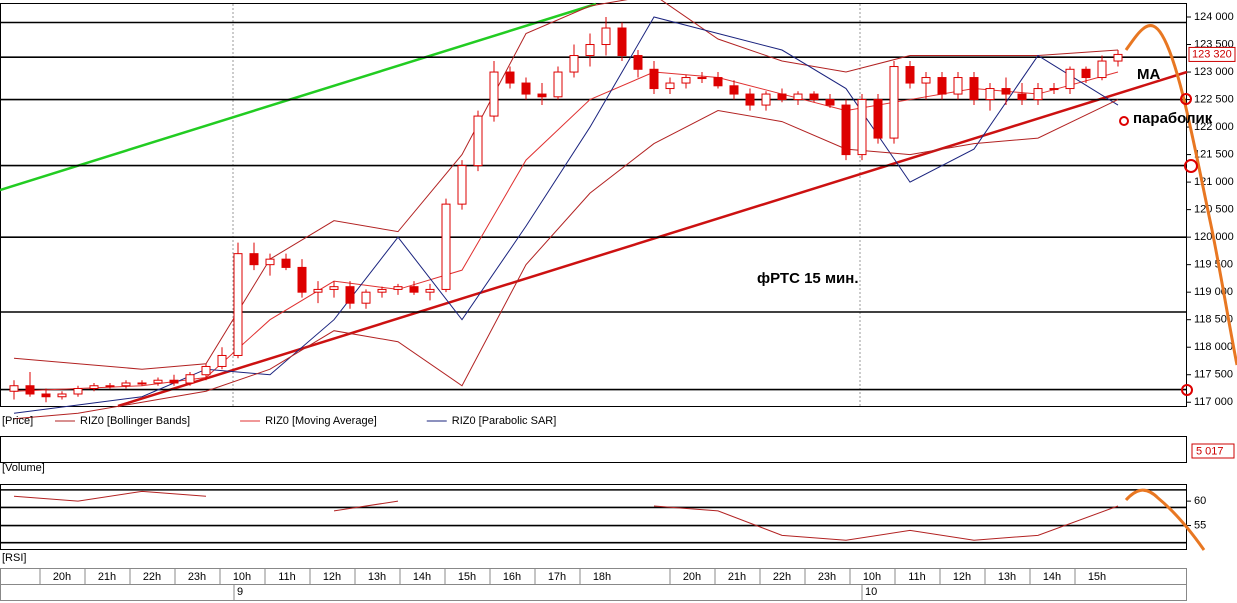 Image resolution: width=1237 pixels, height=603 pixels. I want to click on last-price-box, so click(1212, 54).